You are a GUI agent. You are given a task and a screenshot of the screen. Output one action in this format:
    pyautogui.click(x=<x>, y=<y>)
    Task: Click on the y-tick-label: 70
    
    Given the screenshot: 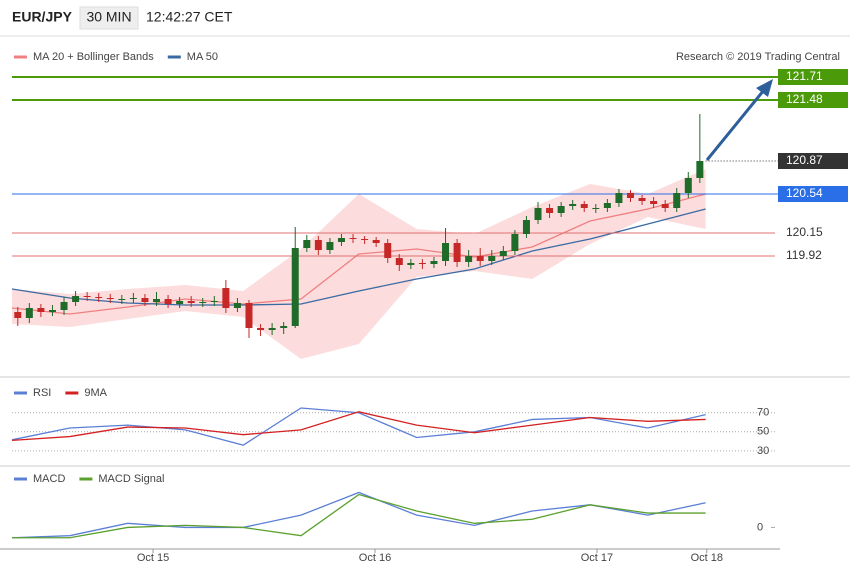 What is the action you would take?
    pyautogui.click(x=763, y=413)
    